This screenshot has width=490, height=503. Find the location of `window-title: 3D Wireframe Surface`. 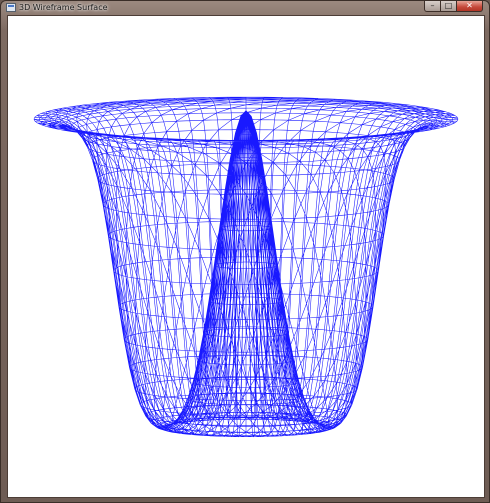

window-title: 3D Wireframe Surface is located at coordinates (63, 7).